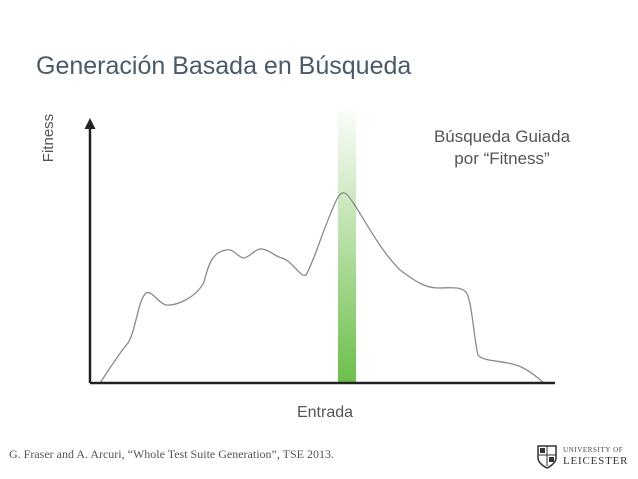 The image size is (638, 479). I want to click on x-axis-label: Entrada, so click(325, 412).